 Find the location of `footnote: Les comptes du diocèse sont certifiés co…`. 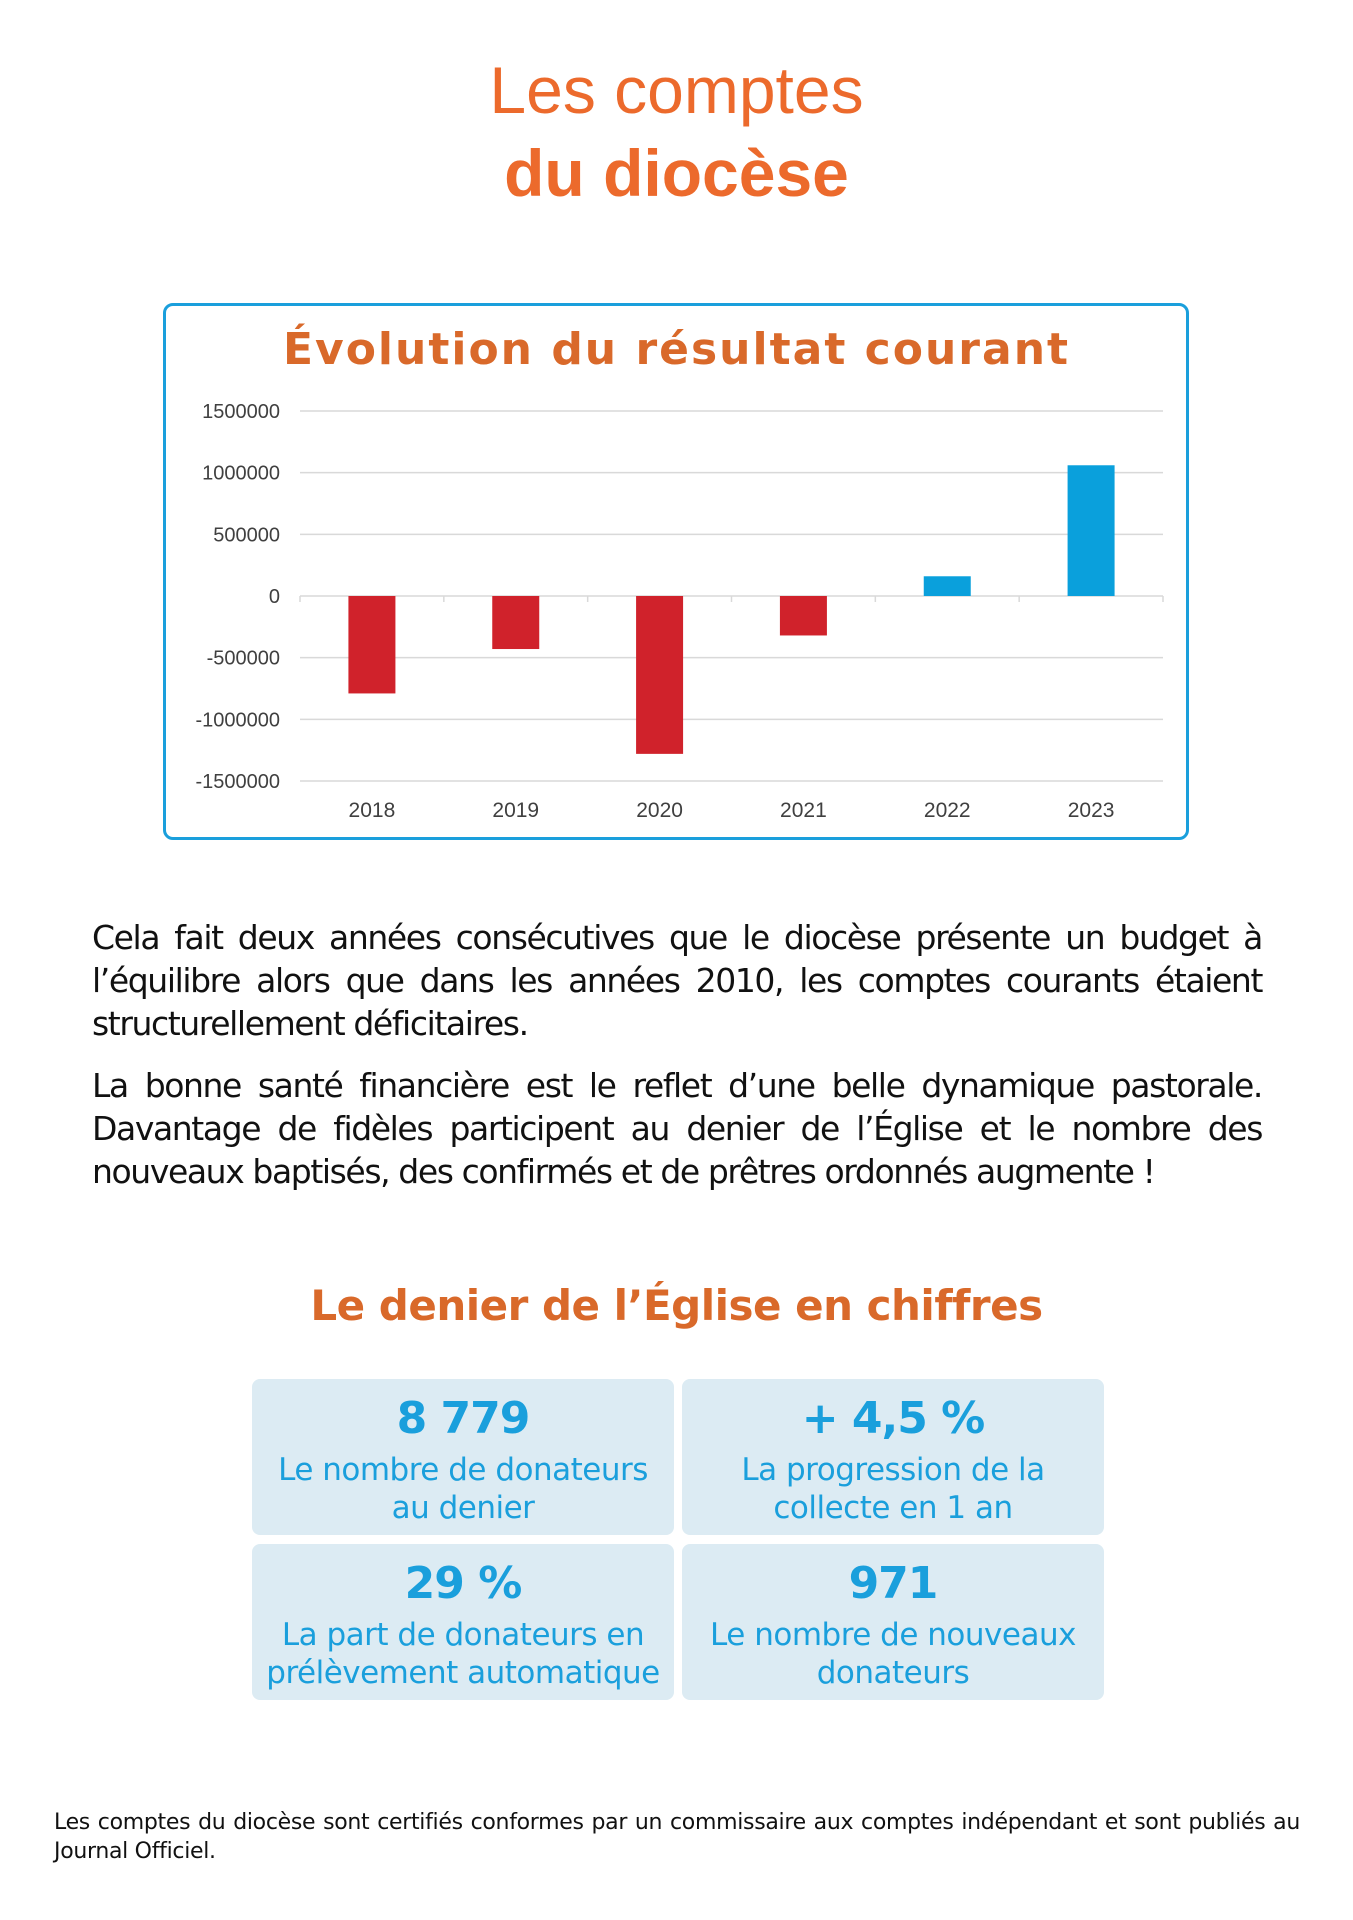

footnote: Les comptes du diocèse sont certifiés co… is located at coordinates (677, 1837).